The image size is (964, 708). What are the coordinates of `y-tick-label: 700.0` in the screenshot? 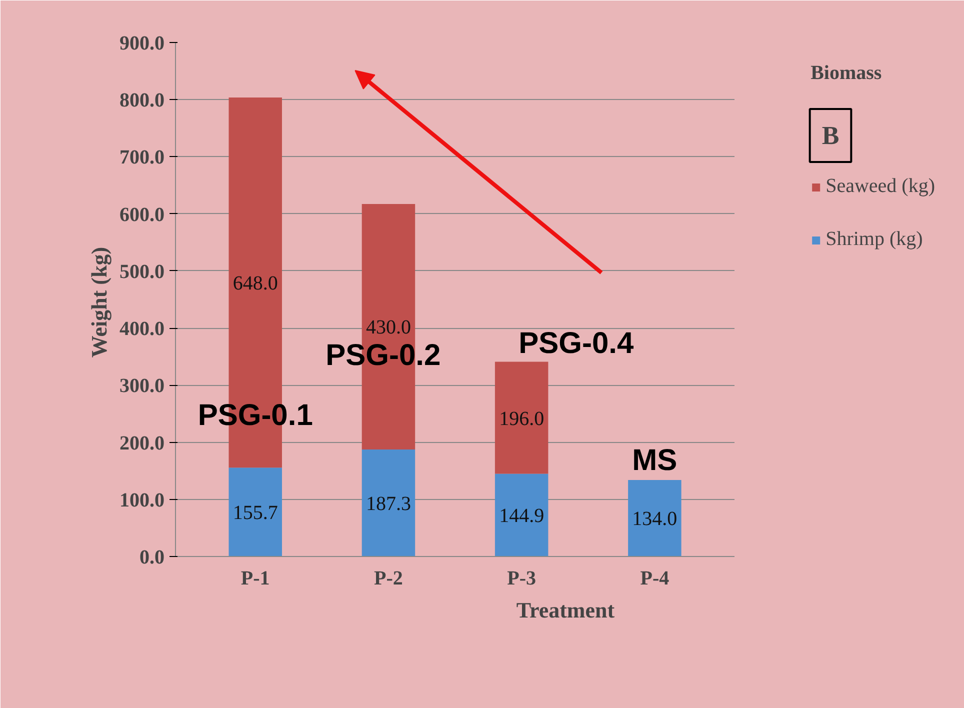 It's located at (142, 157).